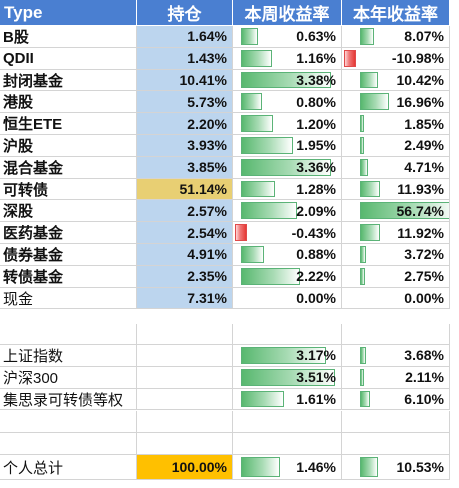 The height and width of the screenshot is (488, 459). What do you see at coordinates (287, 37) in the screenshot?
I see `week-return-cell: 0.63%` at bounding box center [287, 37].